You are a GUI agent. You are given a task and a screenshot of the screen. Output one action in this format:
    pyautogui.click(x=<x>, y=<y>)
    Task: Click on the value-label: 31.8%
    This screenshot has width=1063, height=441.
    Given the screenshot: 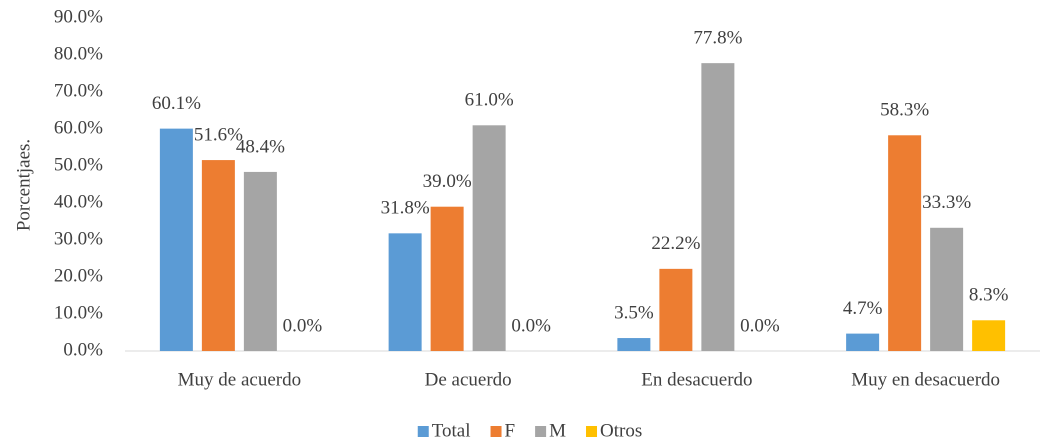 What is the action you would take?
    pyautogui.click(x=405, y=208)
    